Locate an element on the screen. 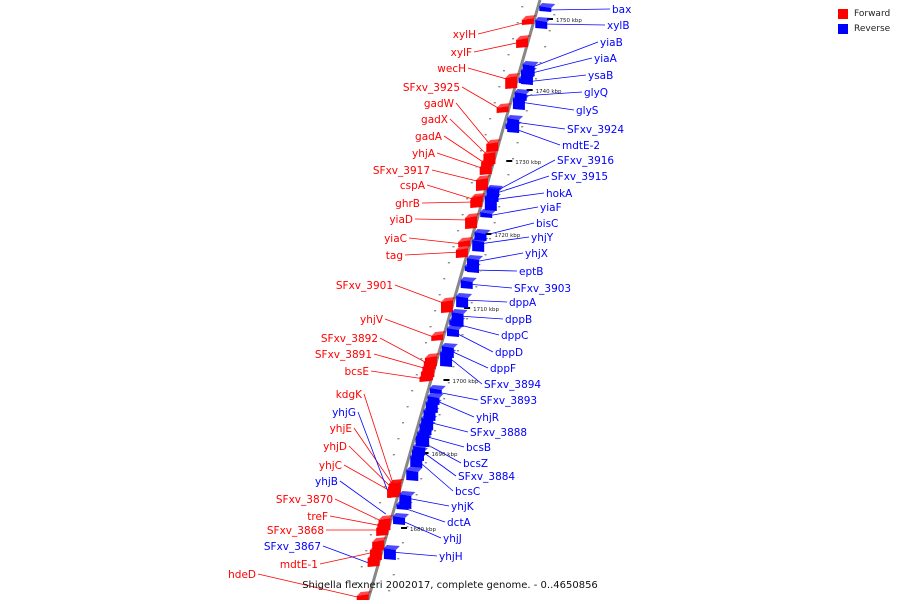  leader-yhje is located at coordinates (374, 457).